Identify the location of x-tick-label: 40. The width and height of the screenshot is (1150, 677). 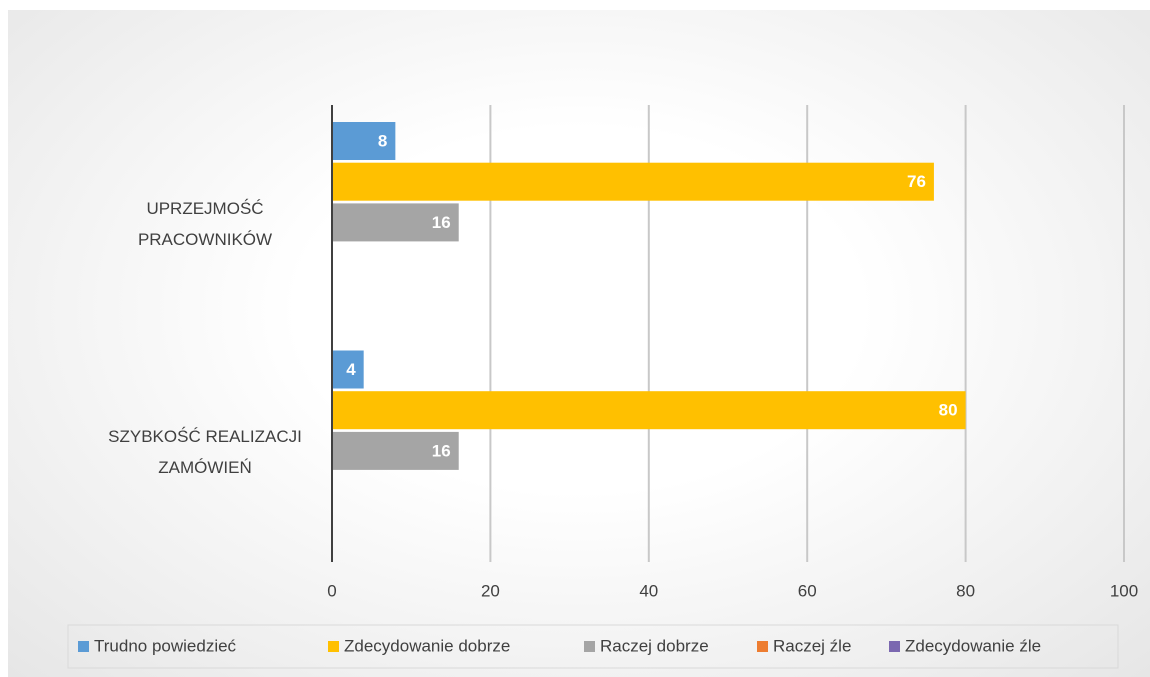
(648, 590).